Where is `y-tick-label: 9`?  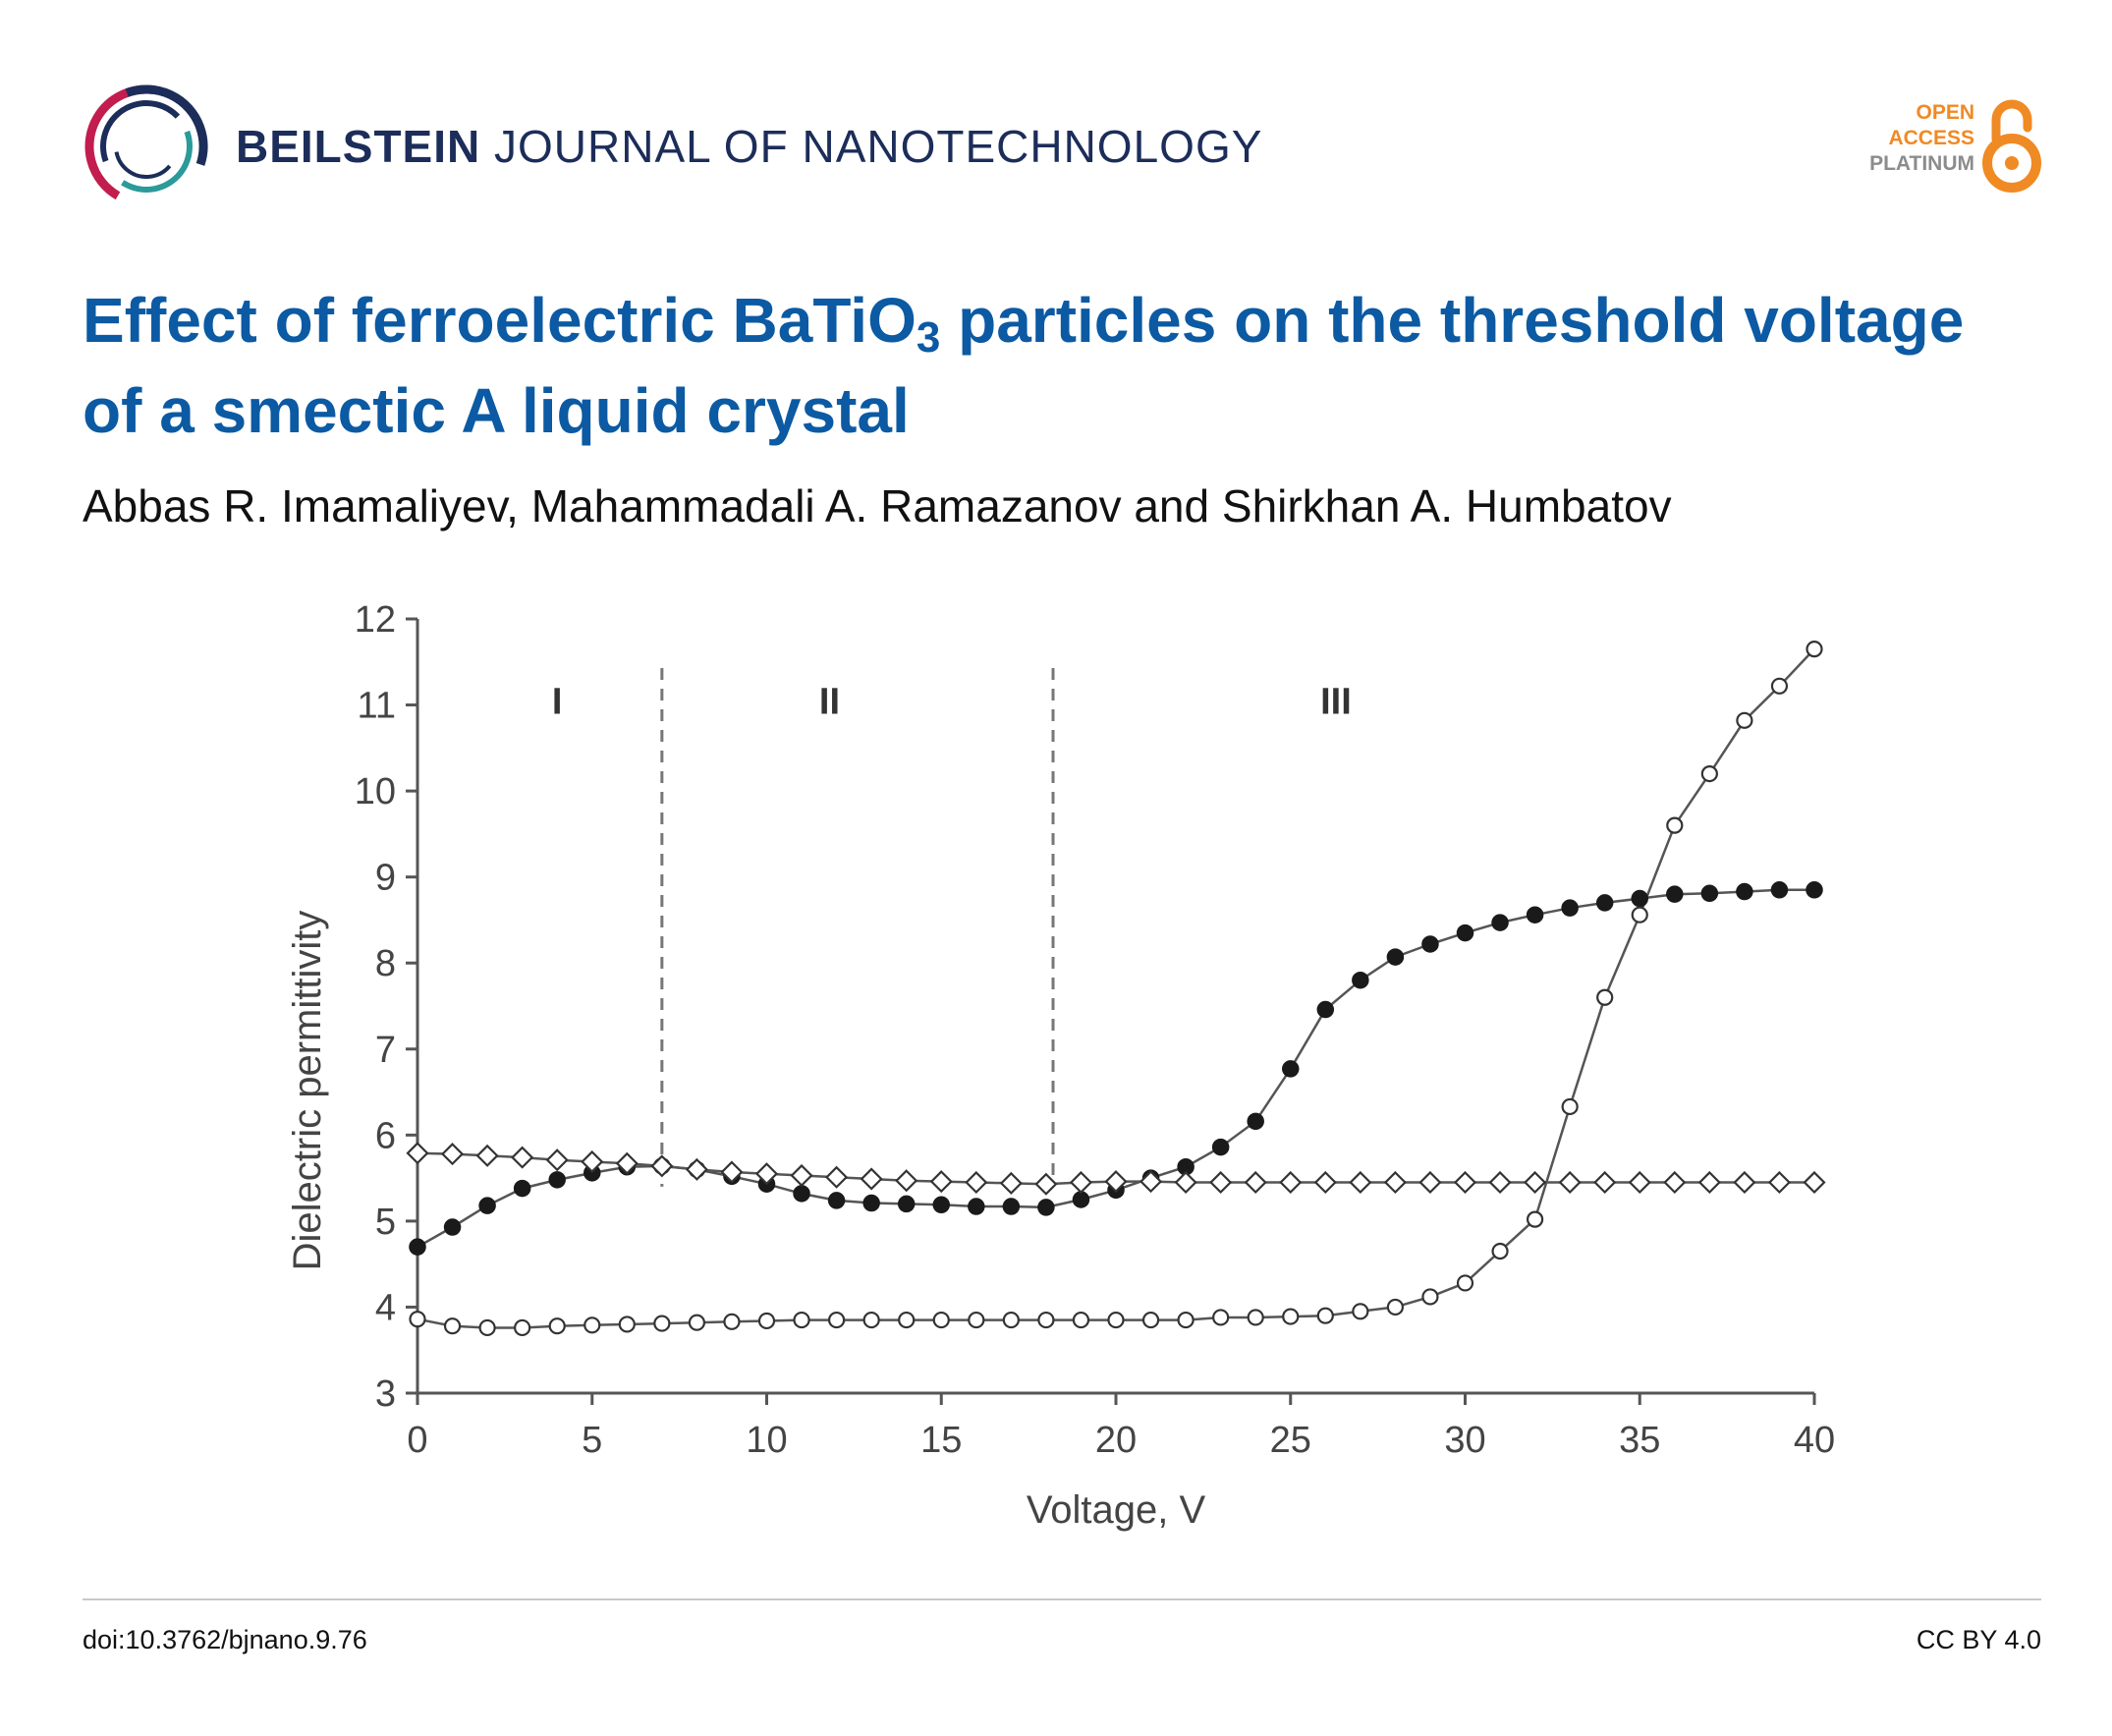
y-tick-label: 9 is located at coordinates (385, 878).